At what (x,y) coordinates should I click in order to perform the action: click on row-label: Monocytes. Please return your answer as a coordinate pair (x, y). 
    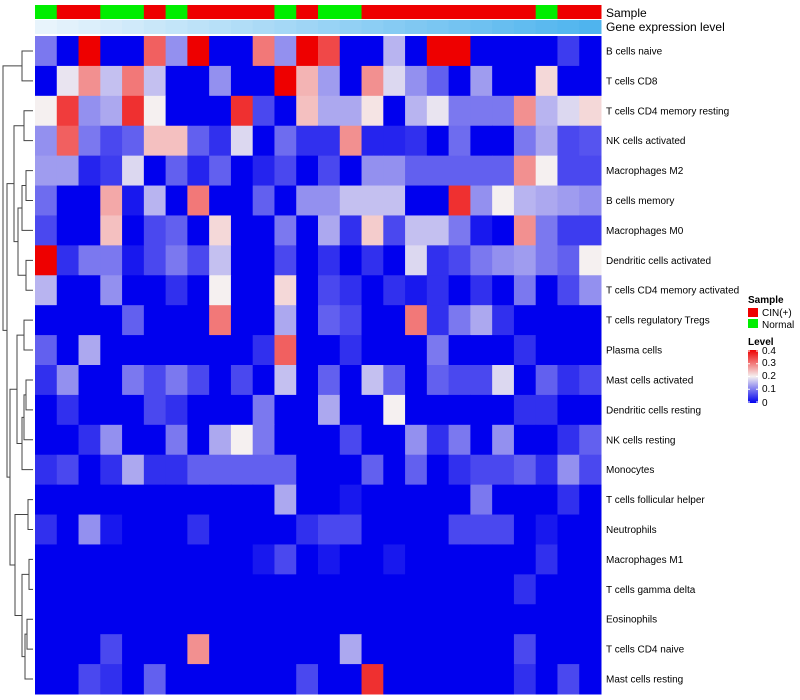
    Looking at the image, I should click on (630, 470).